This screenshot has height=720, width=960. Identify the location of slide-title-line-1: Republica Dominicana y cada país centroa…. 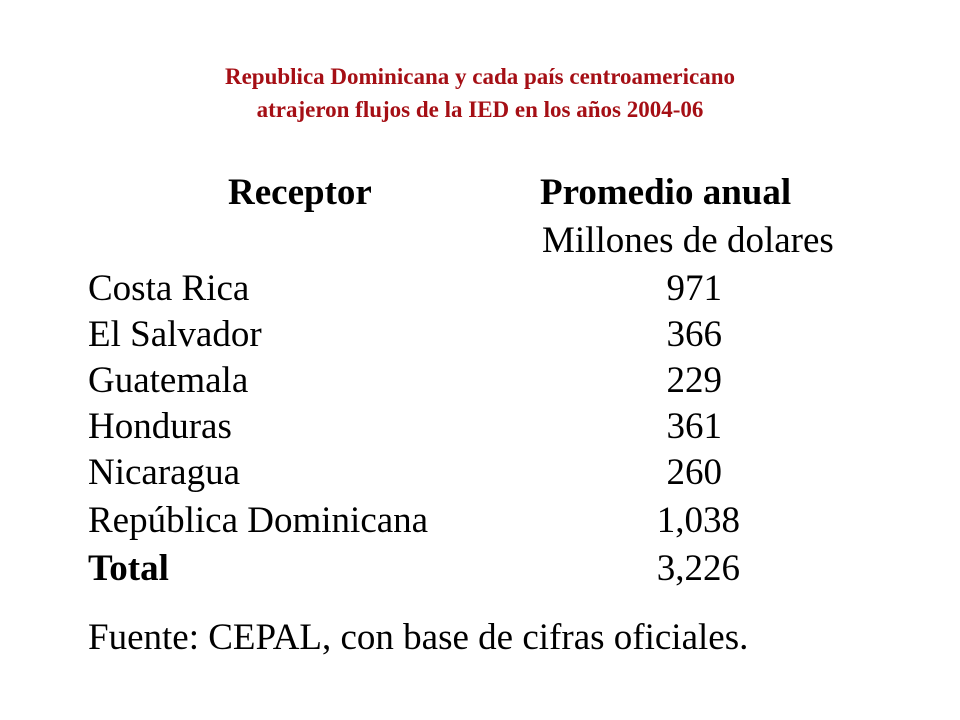
(480, 76).